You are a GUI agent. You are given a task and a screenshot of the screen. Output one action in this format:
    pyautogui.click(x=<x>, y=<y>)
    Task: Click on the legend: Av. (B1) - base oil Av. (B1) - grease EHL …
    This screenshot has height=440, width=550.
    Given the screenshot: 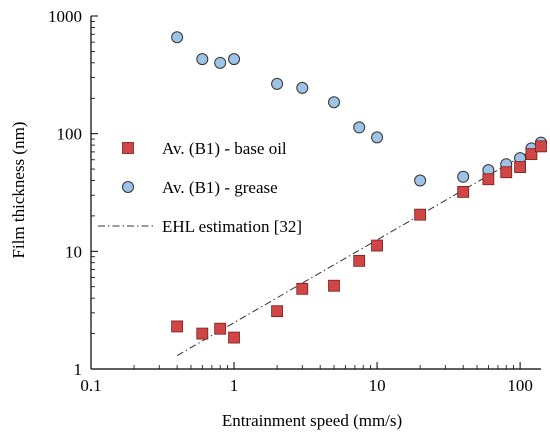 What is the action you would take?
    pyautogui.click(x=200, y=187)
    